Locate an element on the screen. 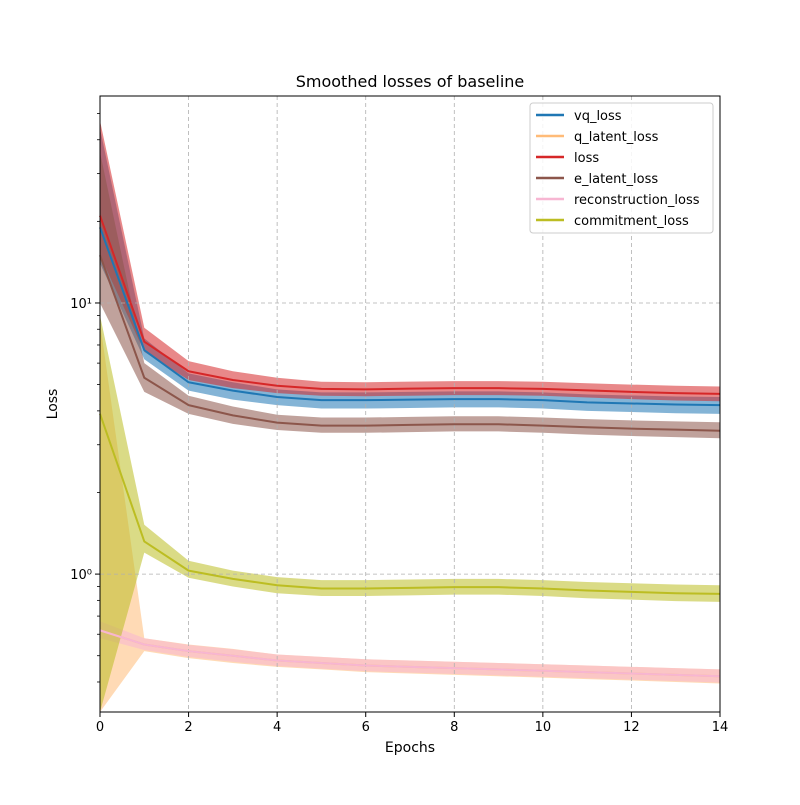 Image resolution: width=800 pixels, height=805 pixels. x-tick-label: 14 is located at coordinates (720, 727).